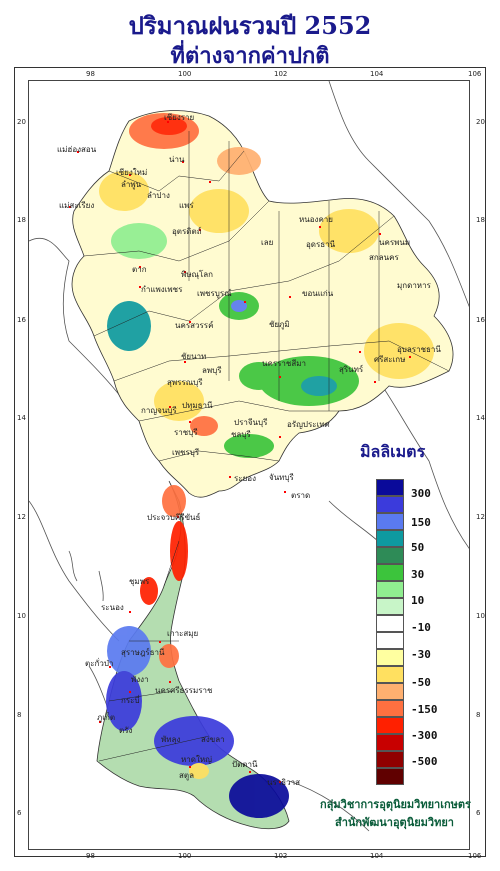 This screenshot has height=871, width=500. Describe the element at coordinates (418, 600) in the screenshot. I see `legend-label: 10` at that location.